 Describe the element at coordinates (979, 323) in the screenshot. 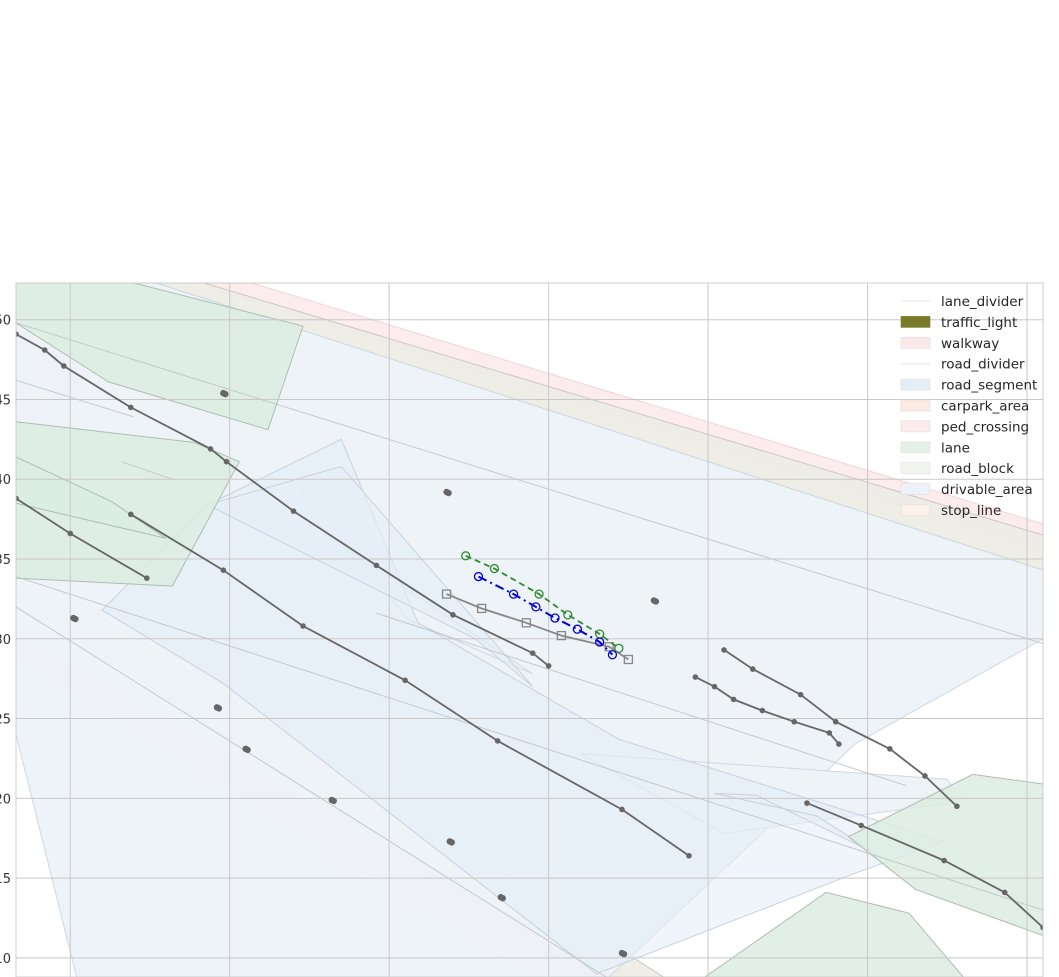

I see `legend-label: traffic_light` at that location.